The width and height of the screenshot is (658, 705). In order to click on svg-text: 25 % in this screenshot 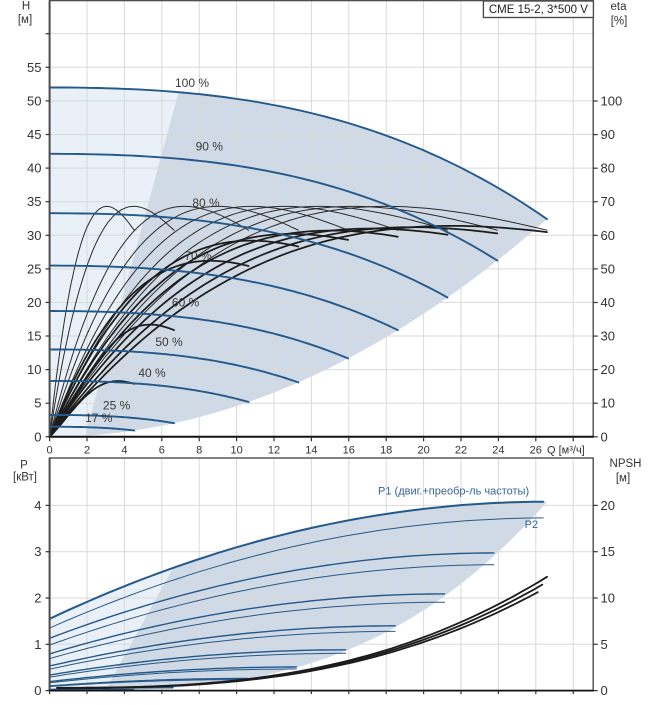, I will do `click(117, 406)`.